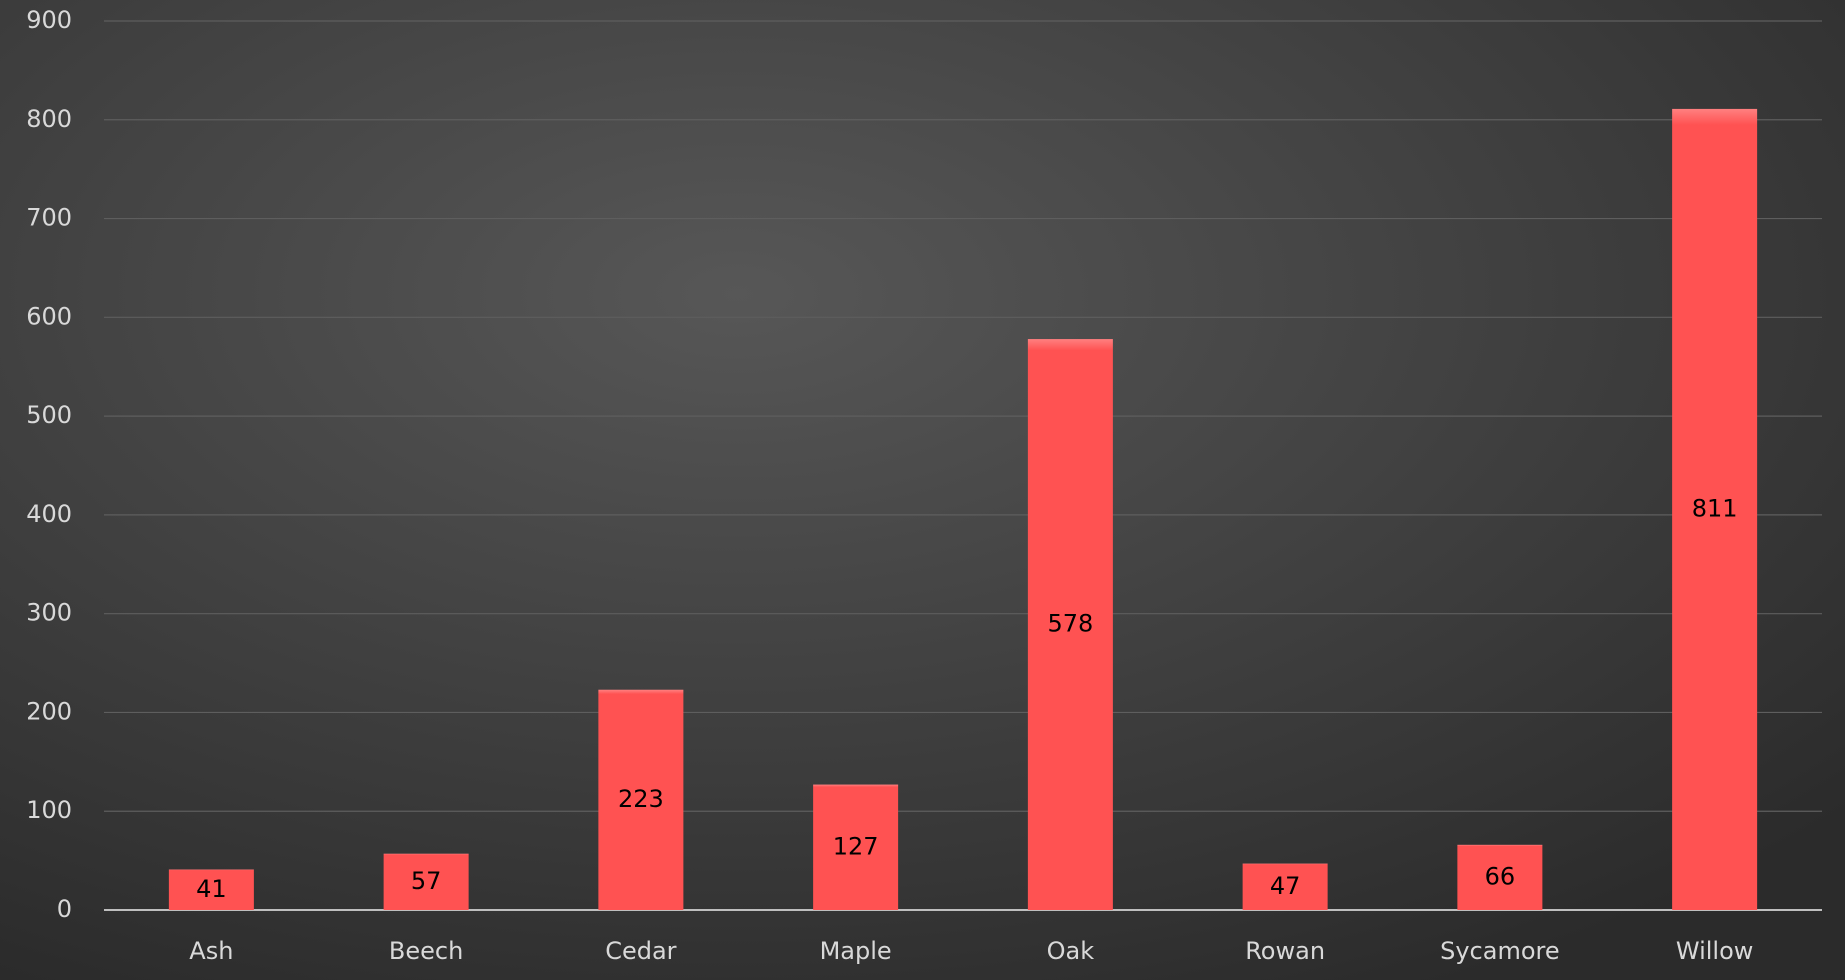 The image size is (1845, 980). I want to click on data-label: 578, so click(1070, 624).